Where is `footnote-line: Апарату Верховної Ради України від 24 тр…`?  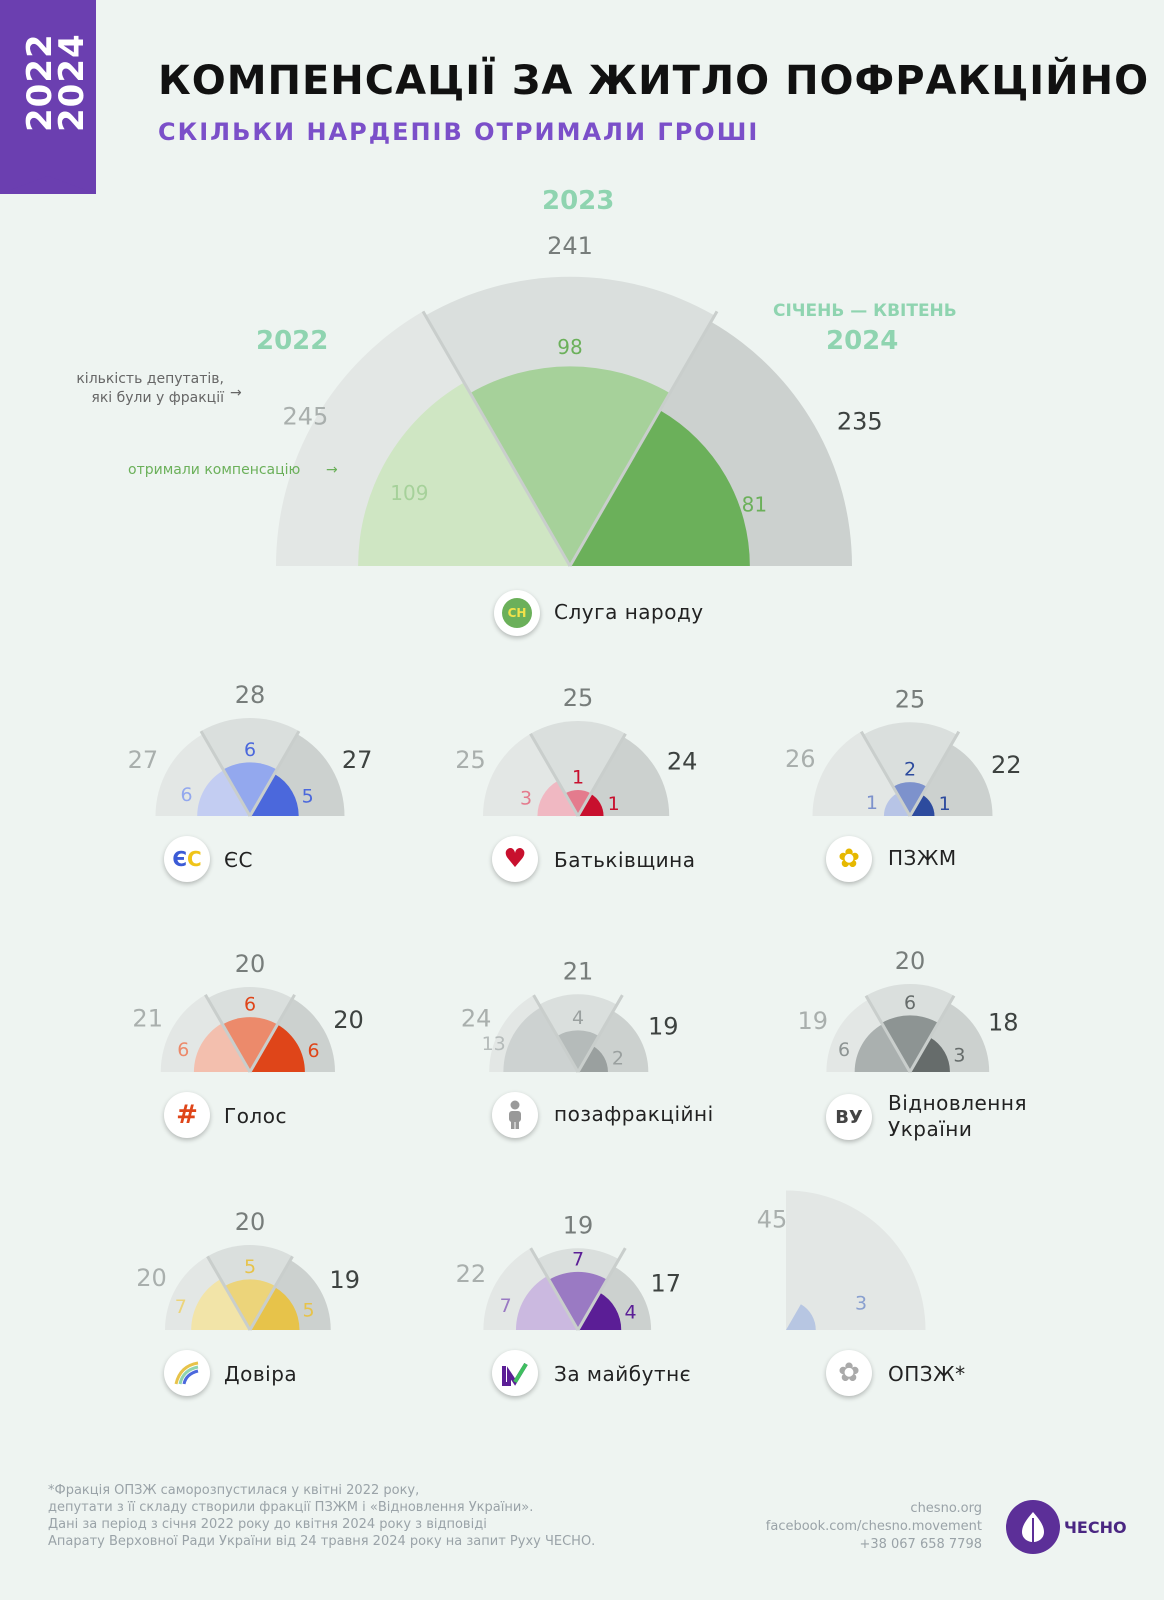 footnote-line: Апарату Верховної Ради України від 24 тр… is located at coordinates (322, 1541).